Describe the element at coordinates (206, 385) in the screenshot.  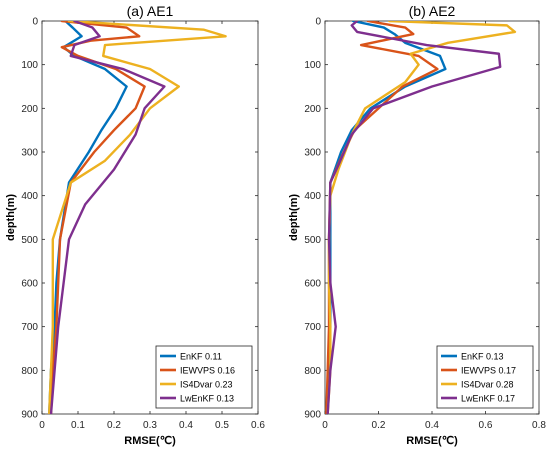
I see `legend-label: IS4Dvar 0.23` at that location.